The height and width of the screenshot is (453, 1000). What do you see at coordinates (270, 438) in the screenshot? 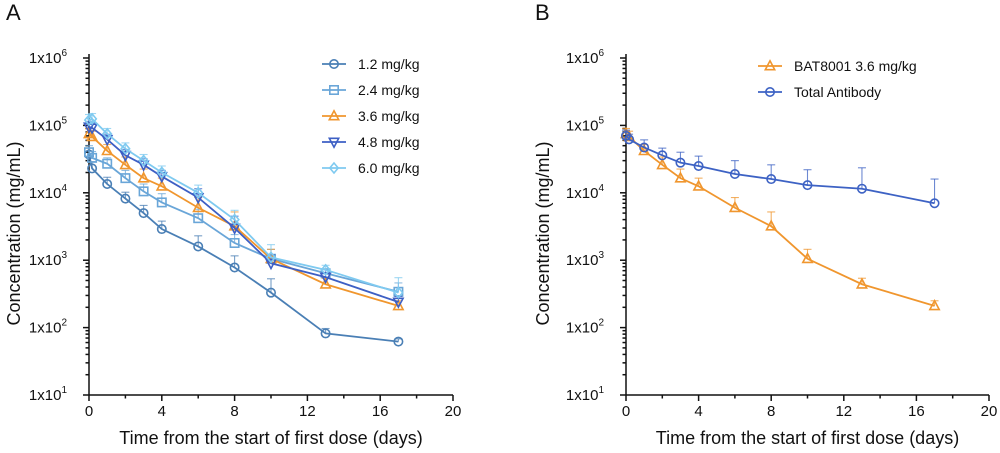
I see `x-axis-title: Time from the start of first dose (days)` at bounding box center [270, 438].